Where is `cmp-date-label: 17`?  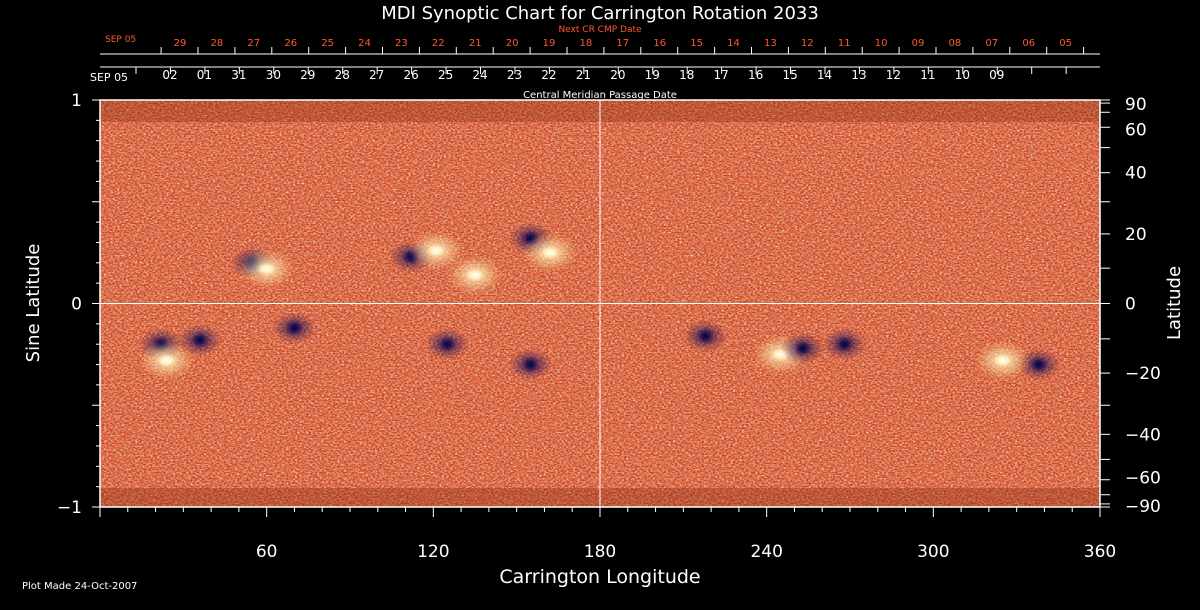
cmp-date-label: 17 is located at coordinates (721, 75).